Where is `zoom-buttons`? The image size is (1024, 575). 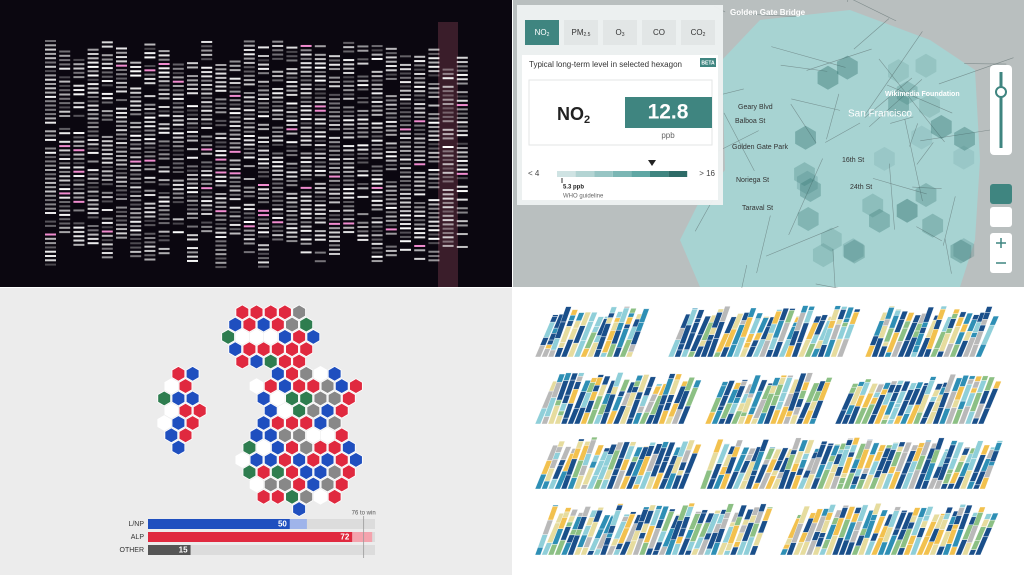 zoom-buttons is located at coordinates (1001, 253).